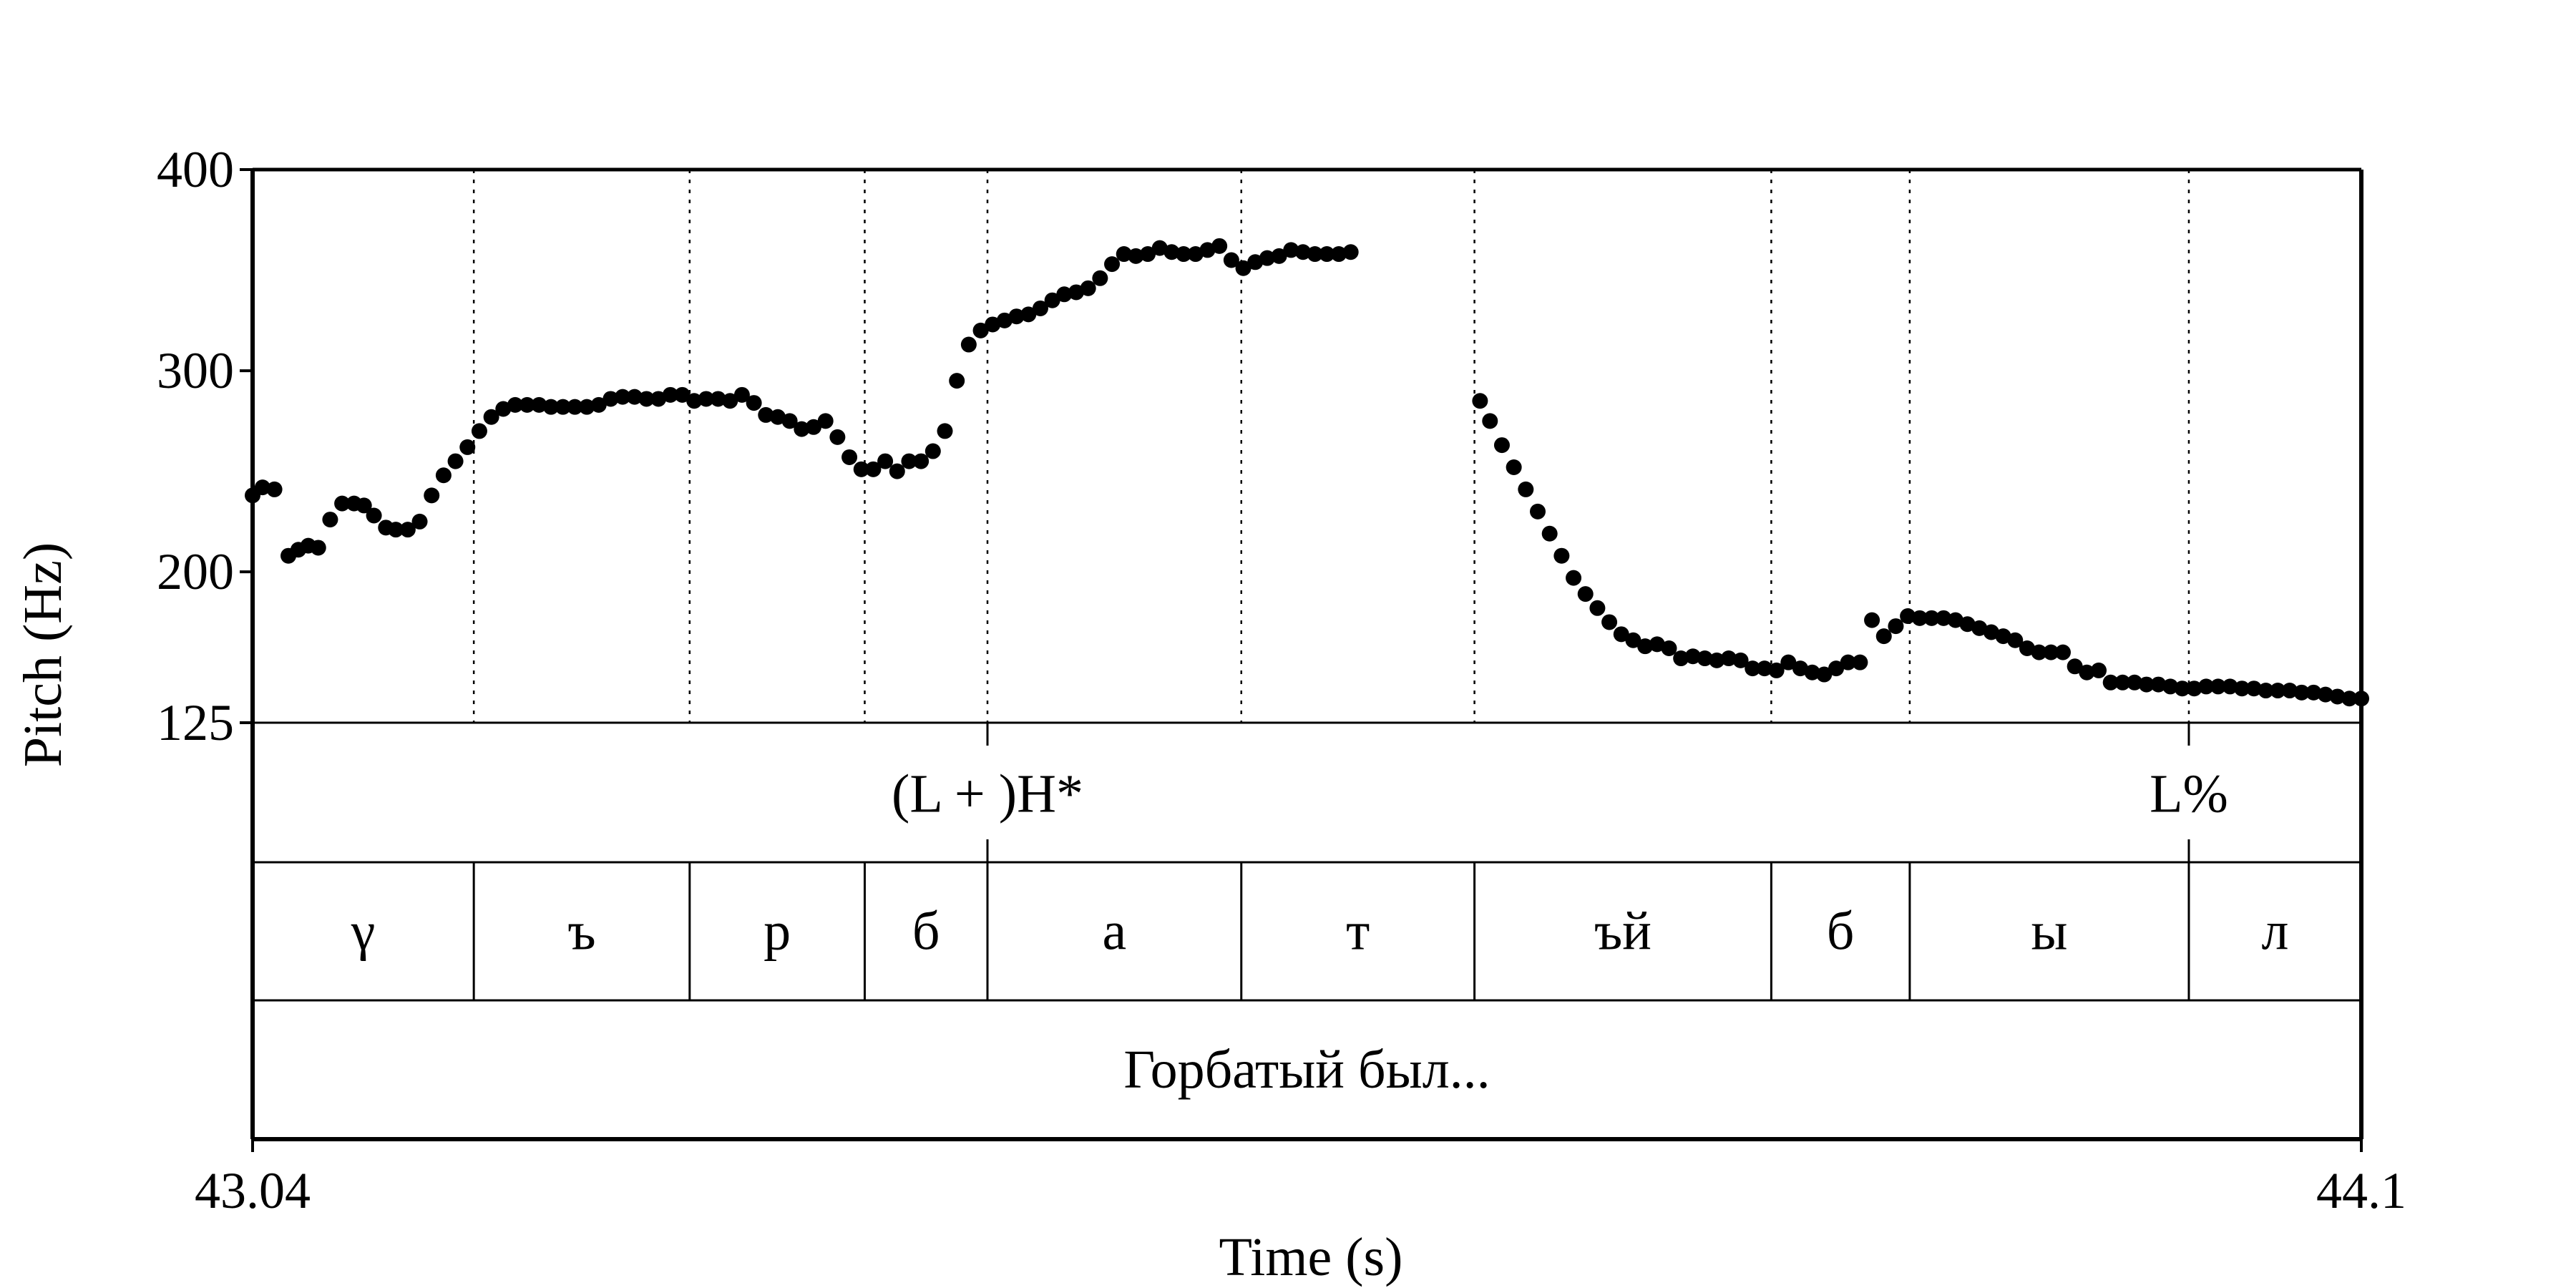  I want to click on segment-label: ы, so click(2049, 932).